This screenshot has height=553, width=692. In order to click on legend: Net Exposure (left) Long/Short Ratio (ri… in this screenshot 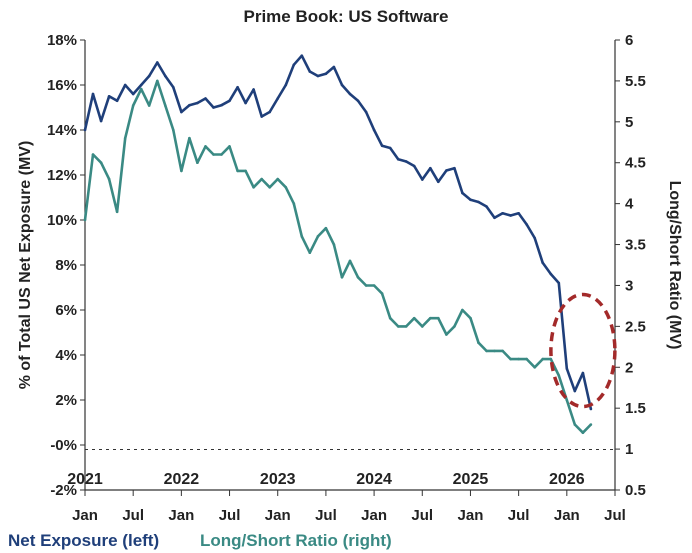, I will do `click(200, 540)`.